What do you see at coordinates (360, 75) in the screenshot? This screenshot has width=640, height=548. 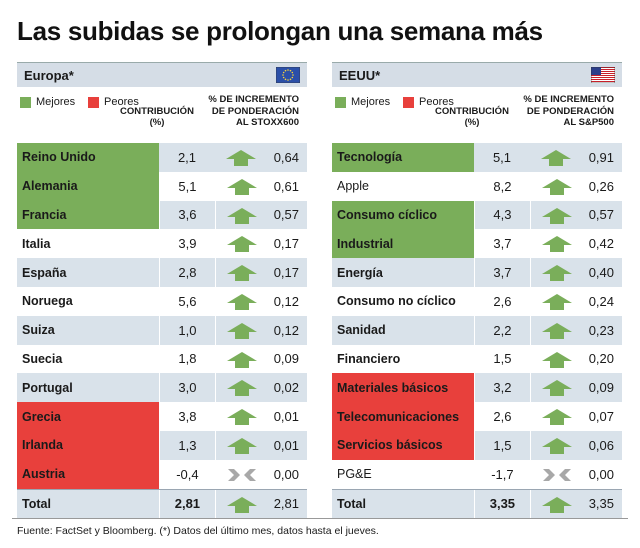 I see `panel-title: EEUU*` at bounding box center [360, 75].